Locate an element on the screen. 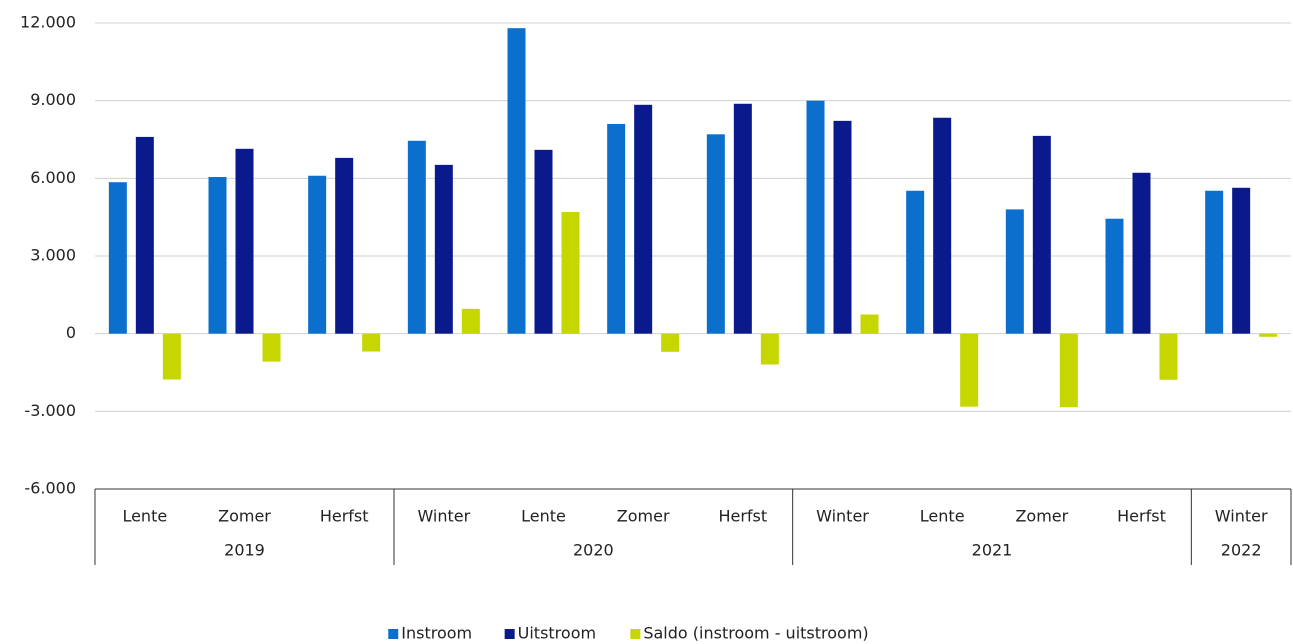 This screenshot has height=644, width=1293. y-tick-label: 0 is located at coordinates (71, 332).